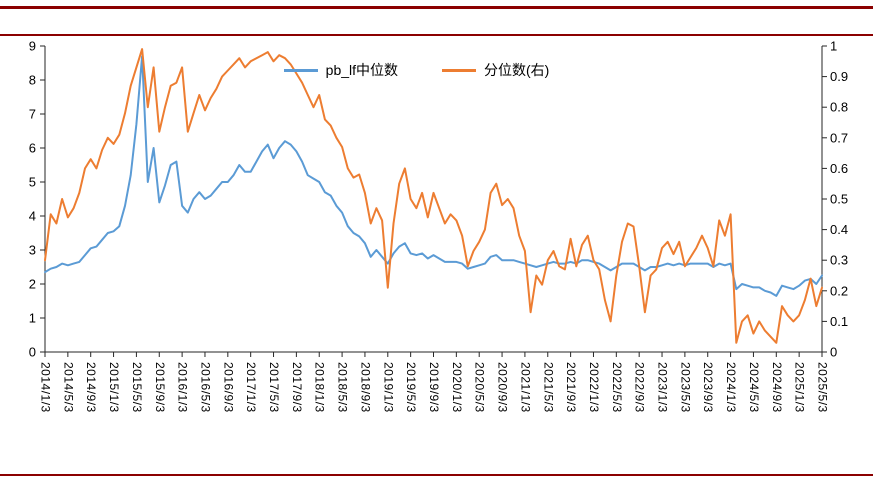 The width and height of the screenshot is (873, 479). Describe the element at coordinates (571, 387) in the screenshot. I see `x-axis-tick-label: 2021/9/3` at that location.